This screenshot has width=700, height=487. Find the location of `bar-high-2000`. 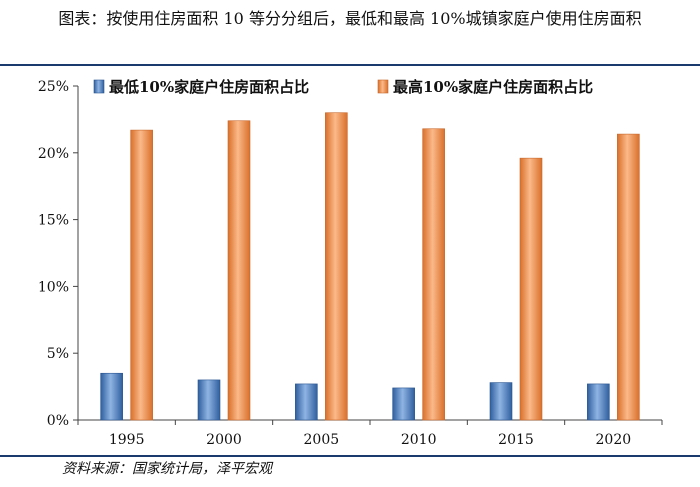

bar-high-2000 is located at coordinates (239, 270).